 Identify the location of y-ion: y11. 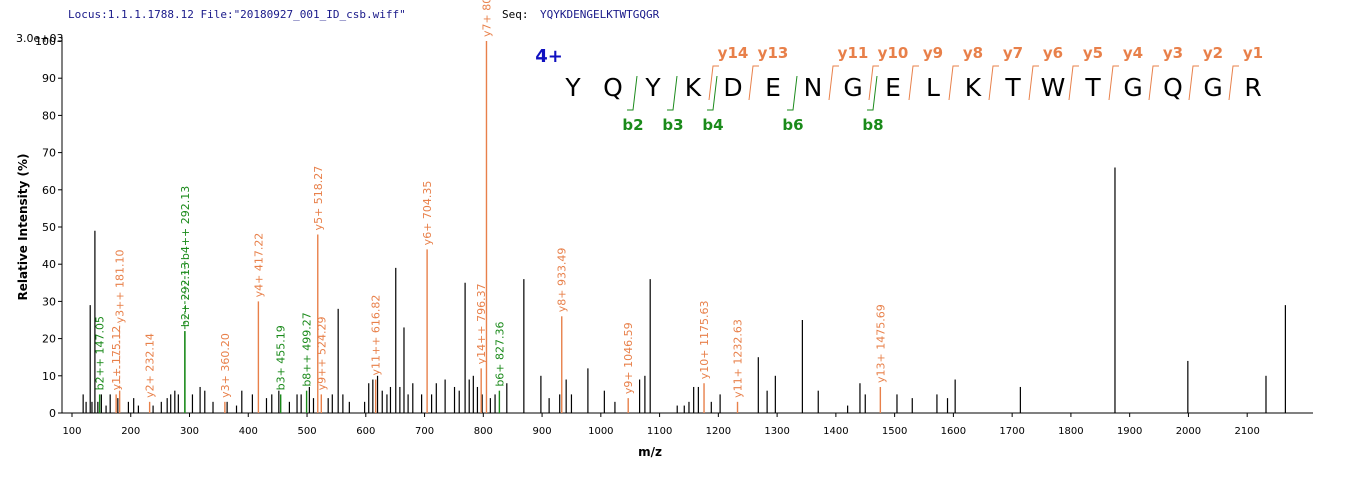
(853, 53).